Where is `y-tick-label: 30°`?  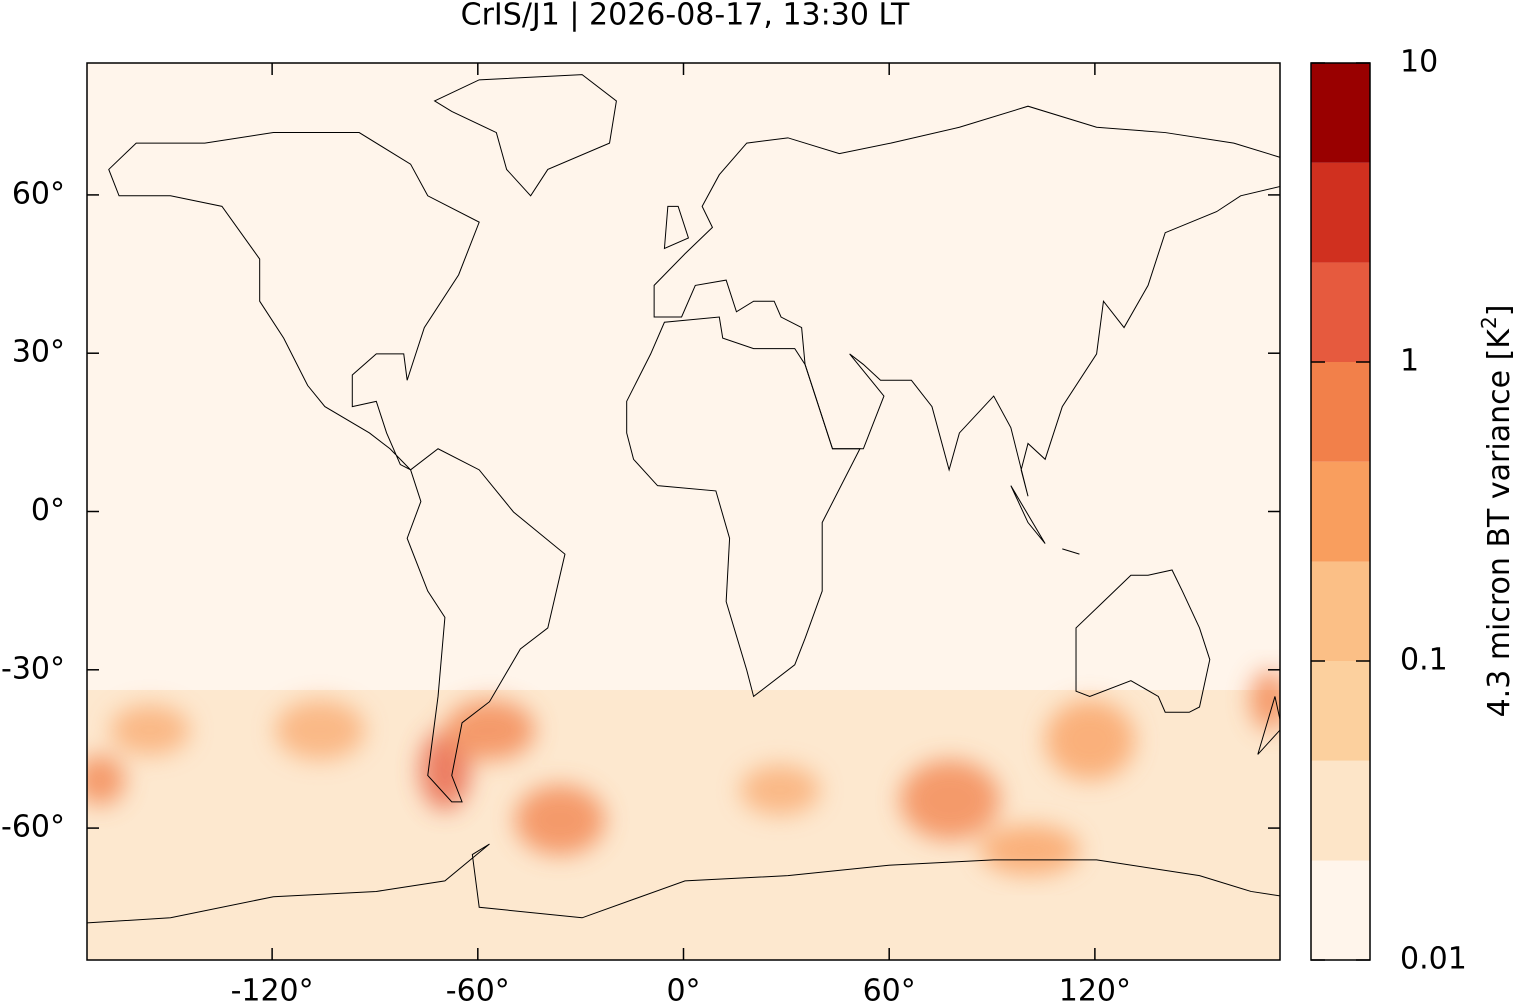
y-tick-label: 30° is located at coordinates (38, 352).